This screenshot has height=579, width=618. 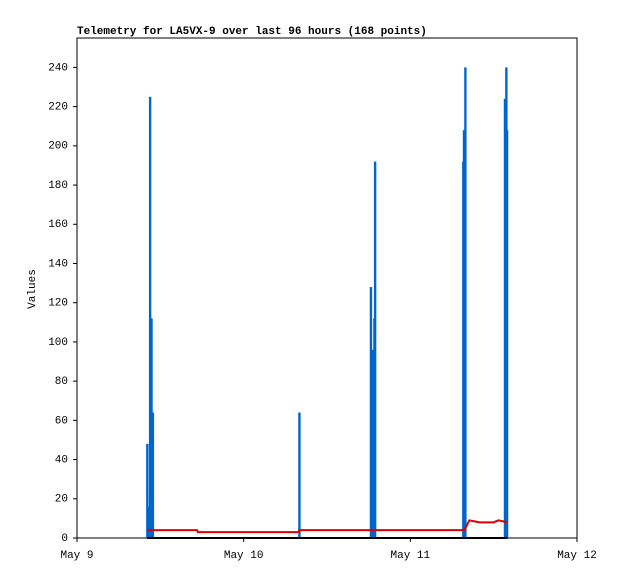 What do you see at coordinates (58, 186) in the screenshot?
I see `y-tick-label: 180` at bounding box center [58, 186].